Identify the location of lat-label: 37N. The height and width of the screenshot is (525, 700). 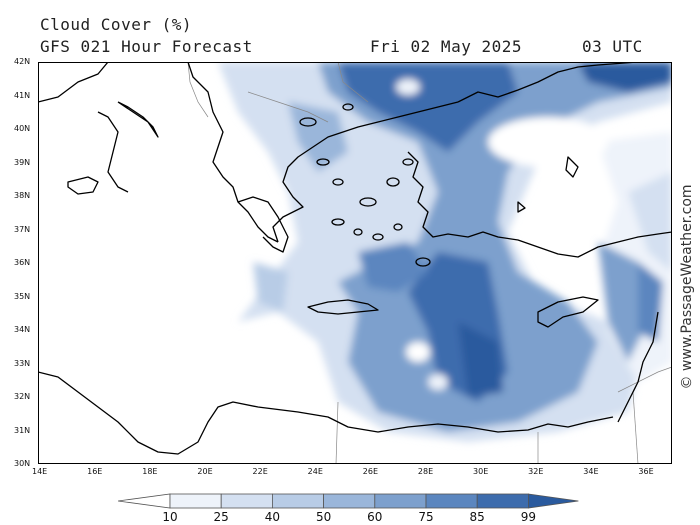
(22, 229).